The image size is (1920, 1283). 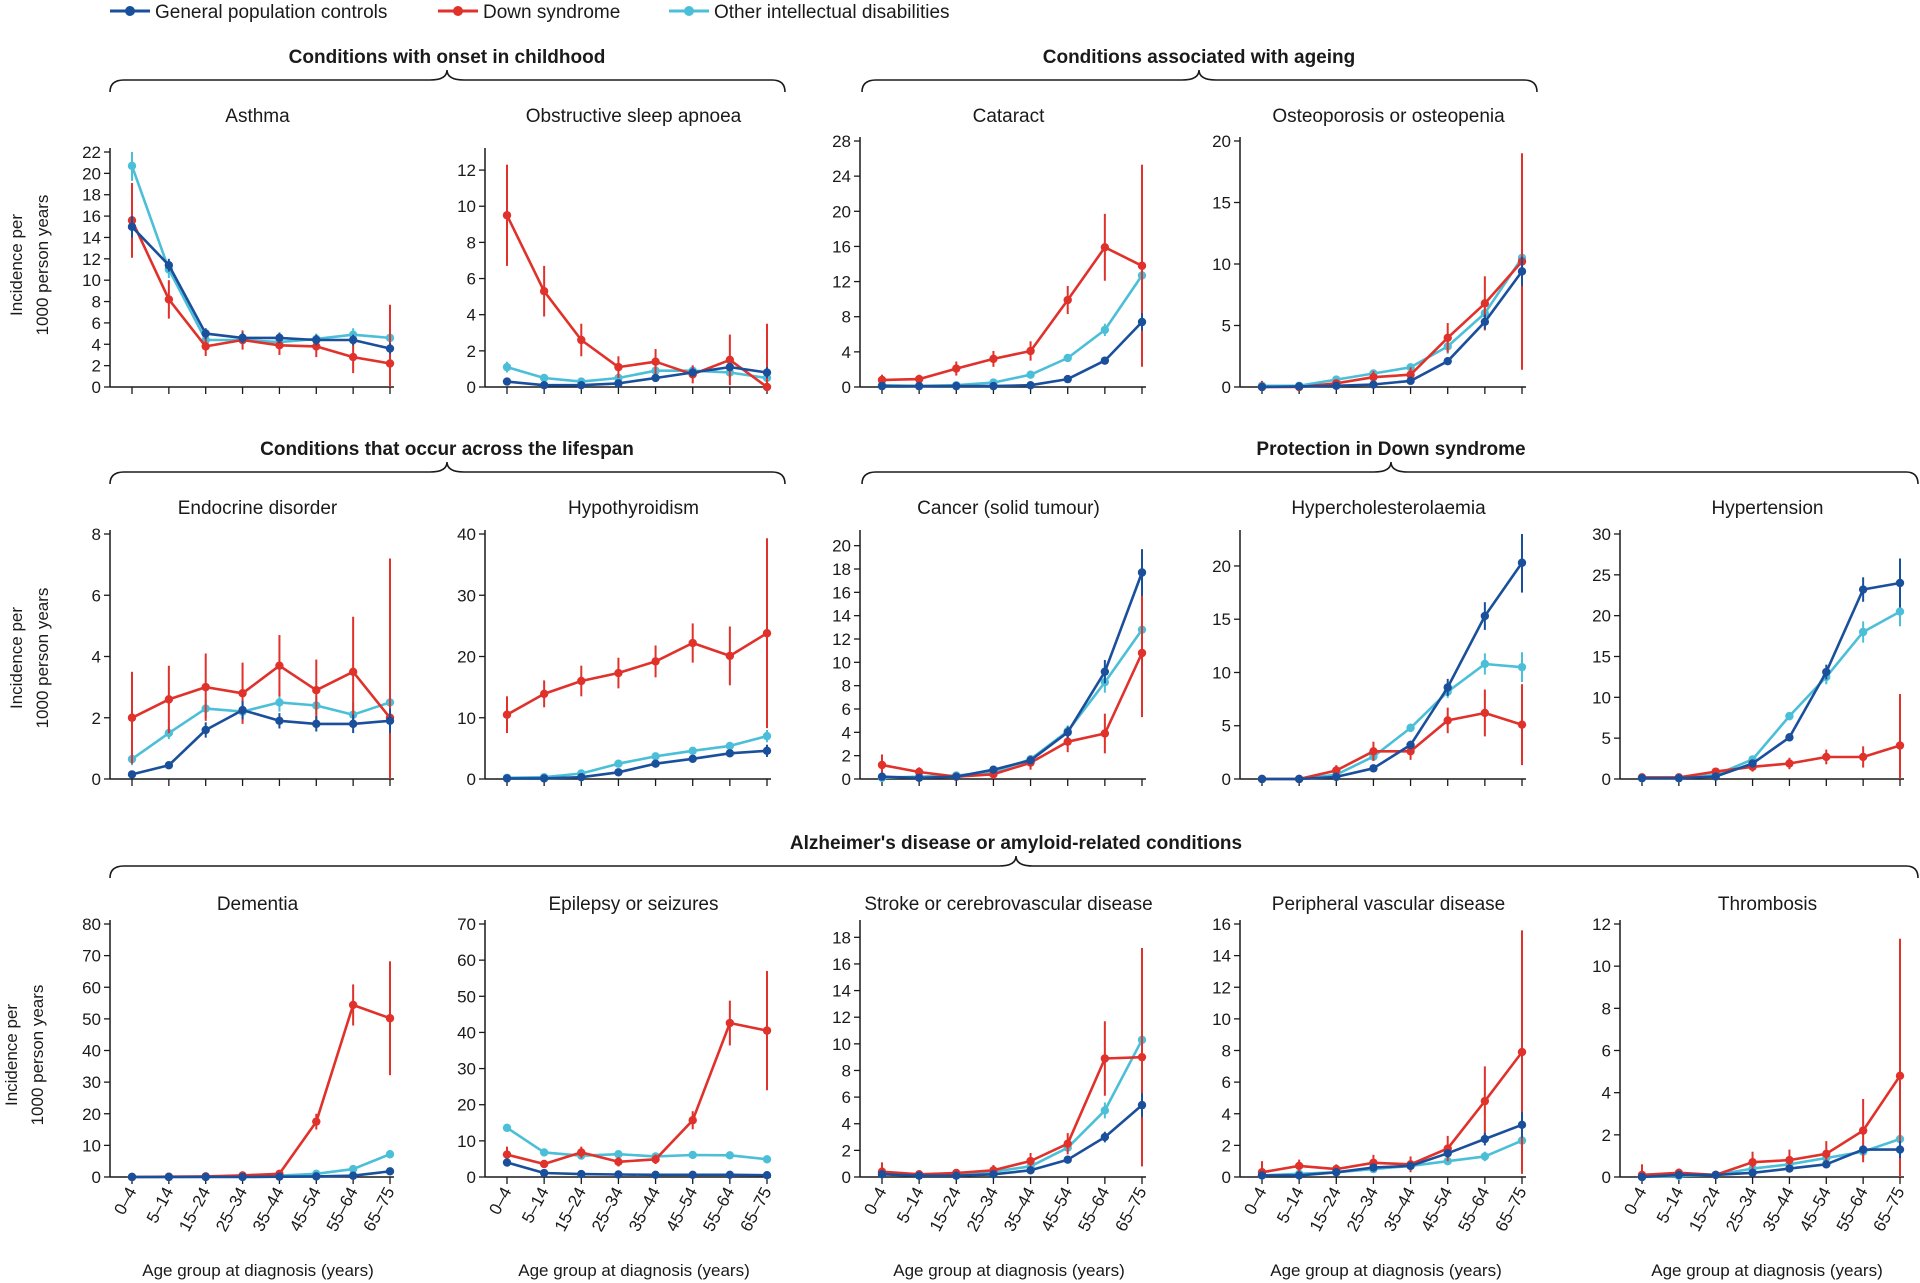 I want to click on y-tick-label: 6, so click(x=846, y=709).